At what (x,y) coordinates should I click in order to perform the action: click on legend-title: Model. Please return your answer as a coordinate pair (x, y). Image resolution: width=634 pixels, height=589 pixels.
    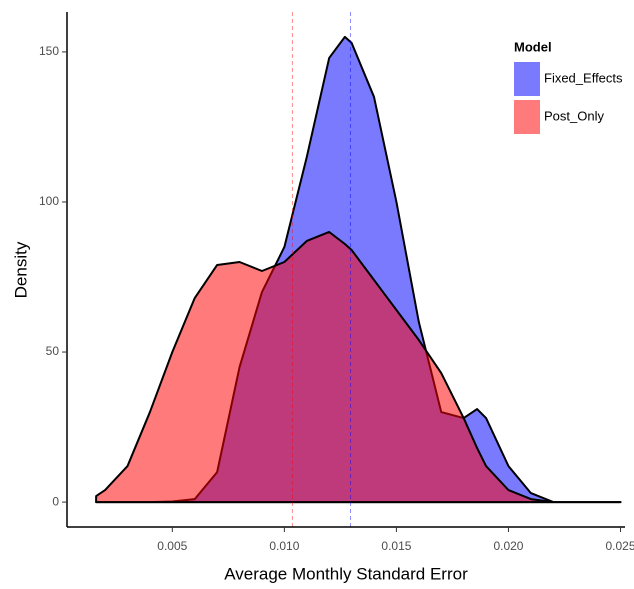
    Looking at the image, I should click on (533, 46).